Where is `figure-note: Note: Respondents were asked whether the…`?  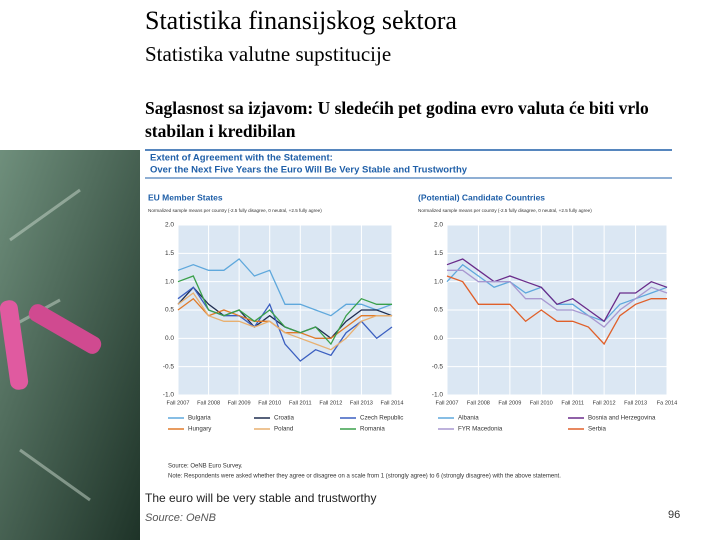
figure-note: Note: Respondents were asked whether the… is located at coordinates (364, 477).